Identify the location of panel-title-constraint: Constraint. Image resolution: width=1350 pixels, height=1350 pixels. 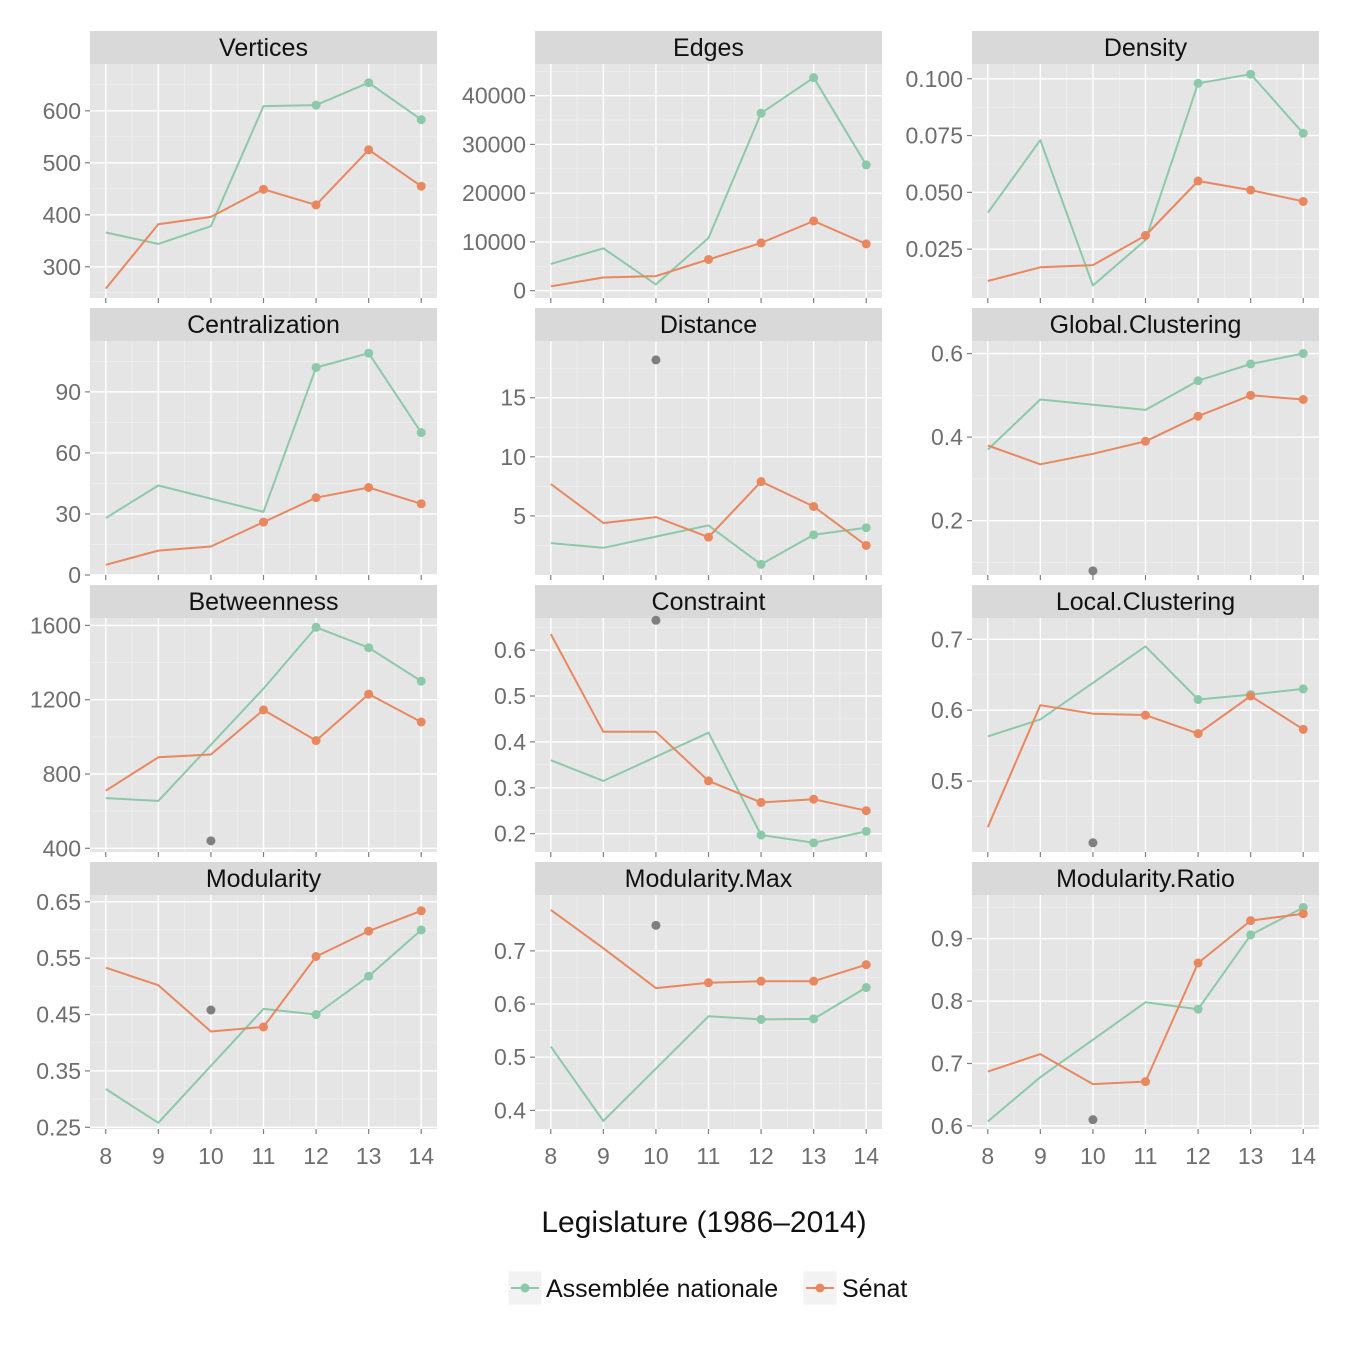
(709, 602).